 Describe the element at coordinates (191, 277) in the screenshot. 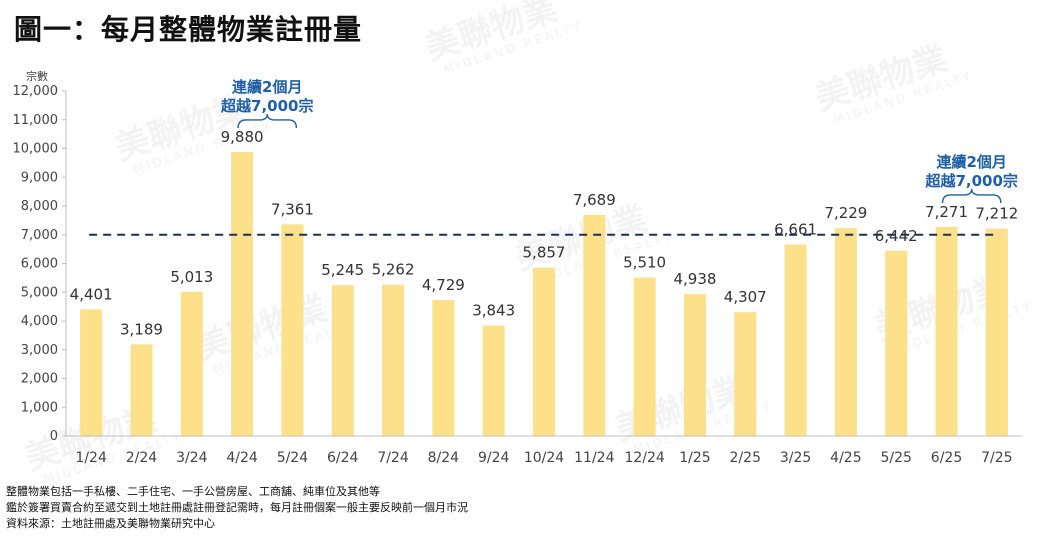

I see `data-label: 5,013` at that location.